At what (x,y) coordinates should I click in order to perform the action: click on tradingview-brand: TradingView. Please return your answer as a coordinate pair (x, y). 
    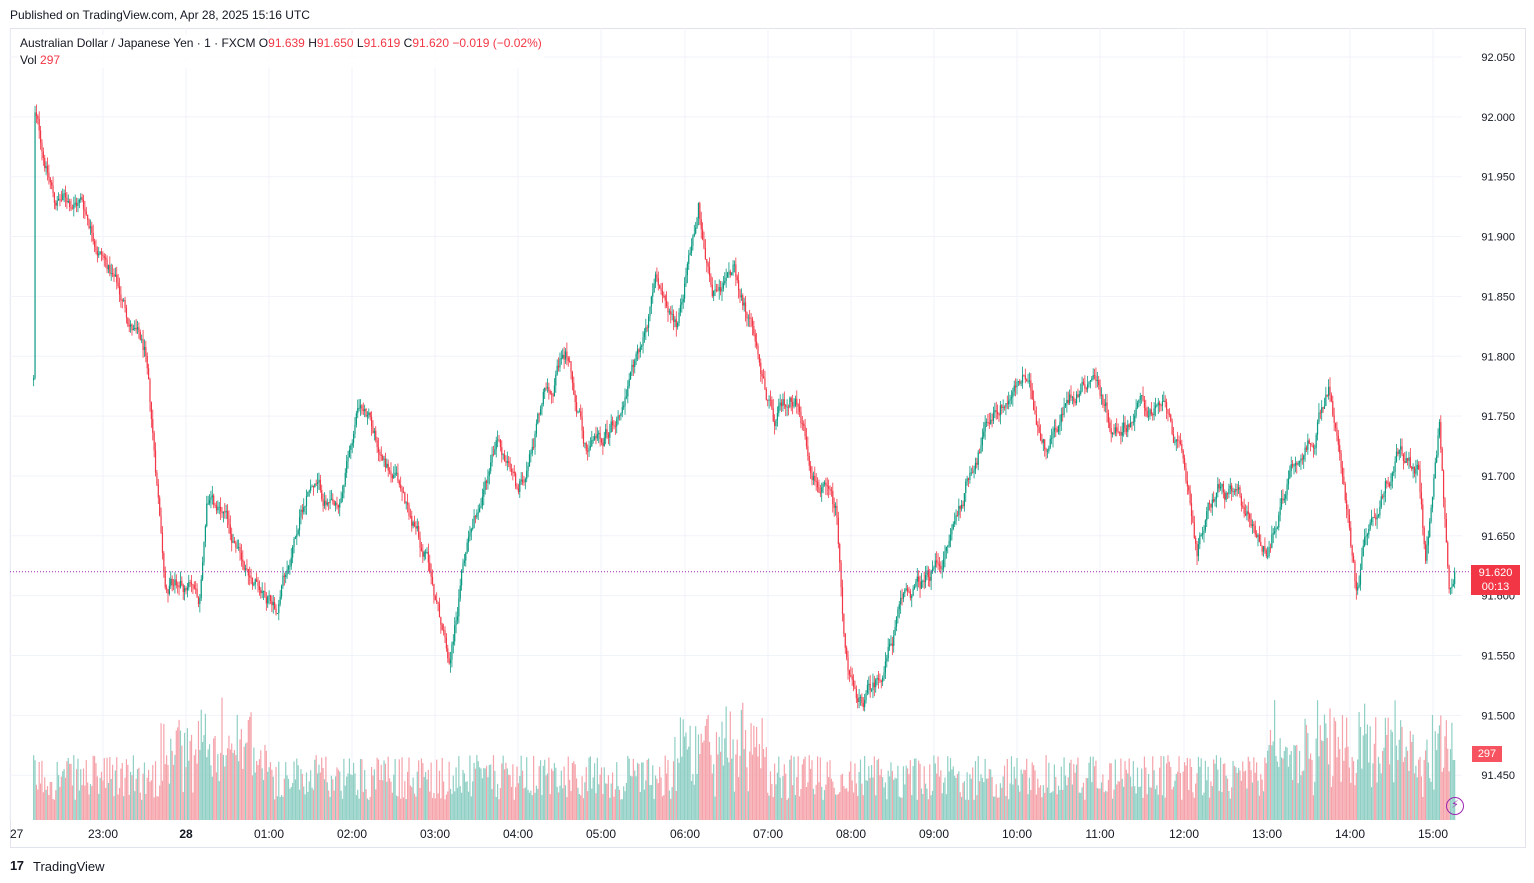
    Looking at the image, I should click on (69, 866).